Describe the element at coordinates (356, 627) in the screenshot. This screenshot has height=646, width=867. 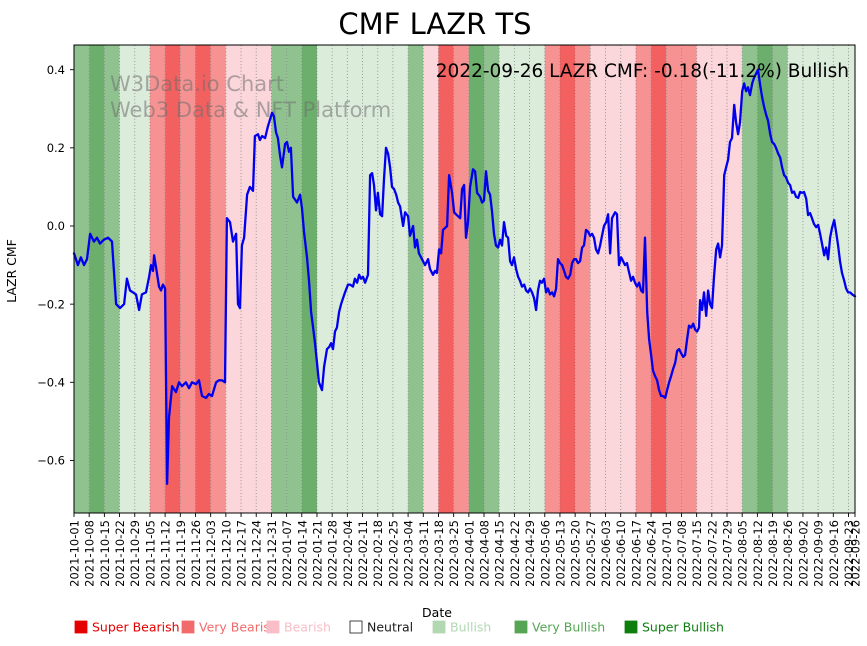
I see `legend-swatch-neutral` at that location.